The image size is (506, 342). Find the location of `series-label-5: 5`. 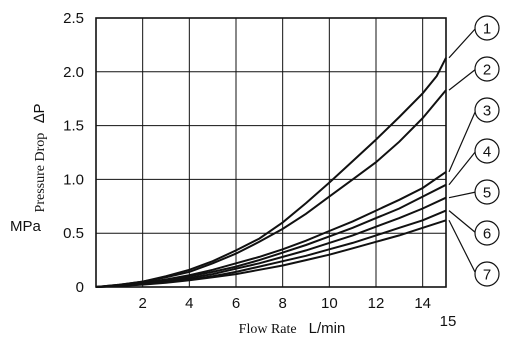

series-label-5: 5 is located at coordinates (487, 193).